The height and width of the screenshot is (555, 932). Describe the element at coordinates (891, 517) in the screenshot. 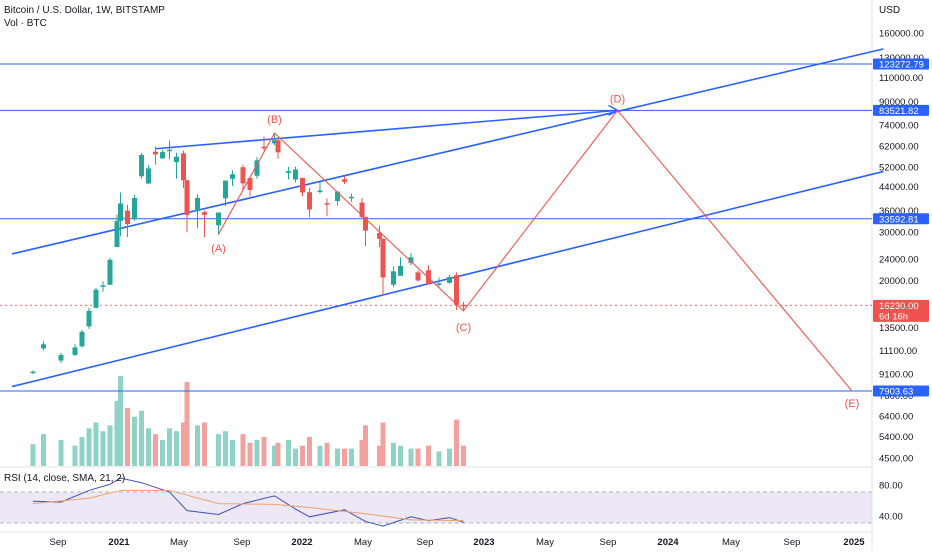

I see `rsi-tick-label: 40.00` at that location.